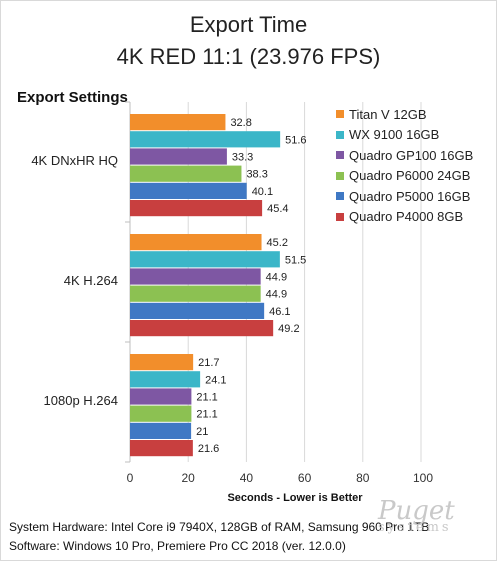 The height and width of the screenshot is (561, 497). What do you see at coordinates (410, 176) in the screenshot?
I see `legend-label: Quadro P6000 24GB` at bounding box center [410, 176].